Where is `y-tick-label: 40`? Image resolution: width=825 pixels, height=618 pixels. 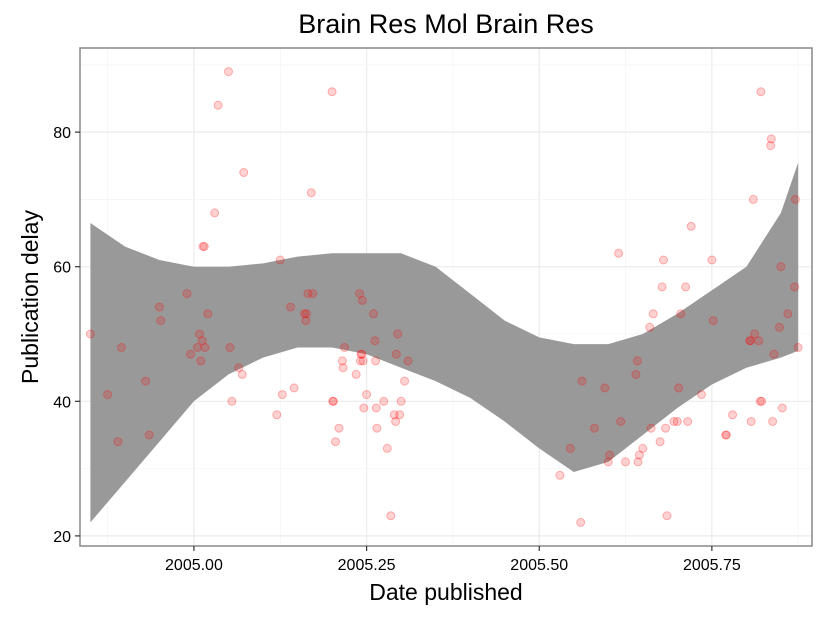 y-tick-label: 40 is located at coordinates (62, 402).